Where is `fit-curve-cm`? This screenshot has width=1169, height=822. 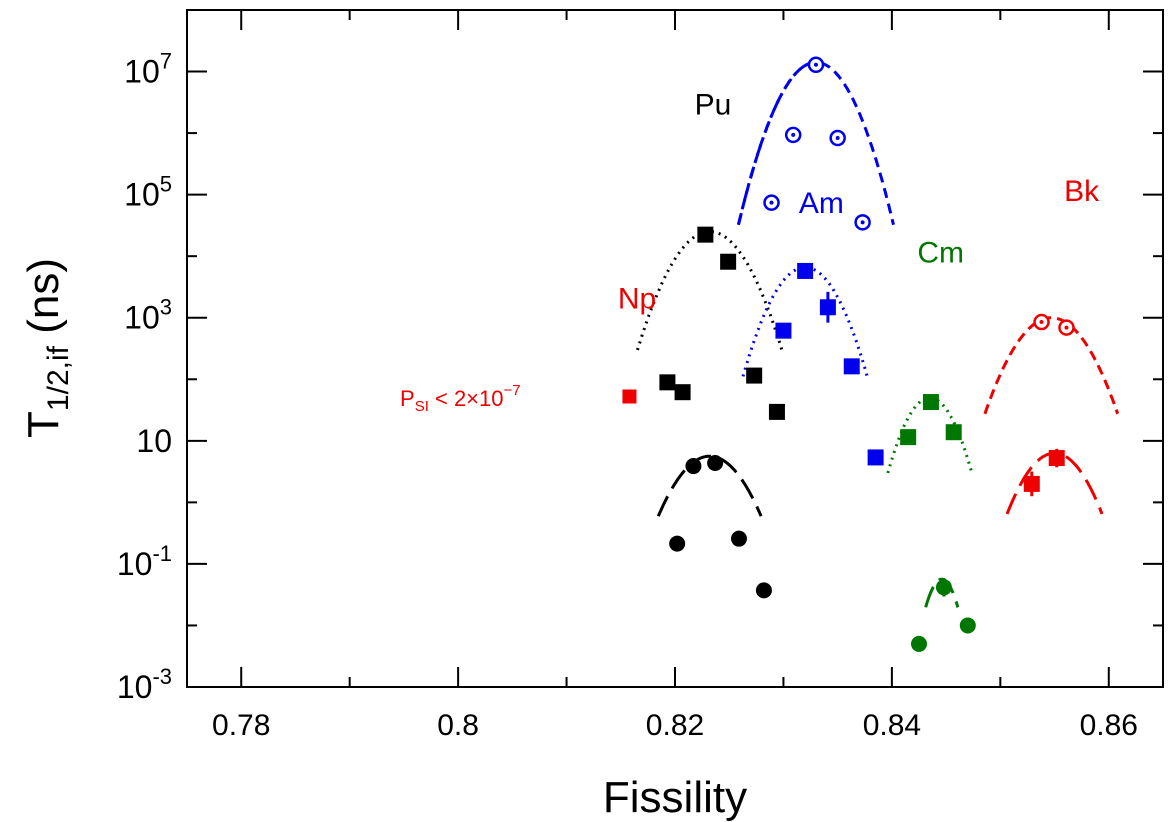
fit-curve-cm is located at coordinates (942, 592).